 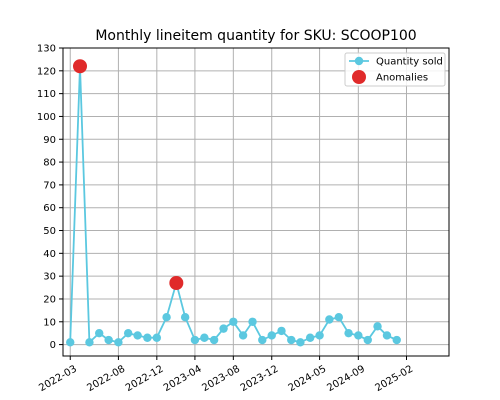 What do you see at coordinates (49, 254) in the screenshot?
I see `y-tick-label: 40` at bounding box center [49, 254].